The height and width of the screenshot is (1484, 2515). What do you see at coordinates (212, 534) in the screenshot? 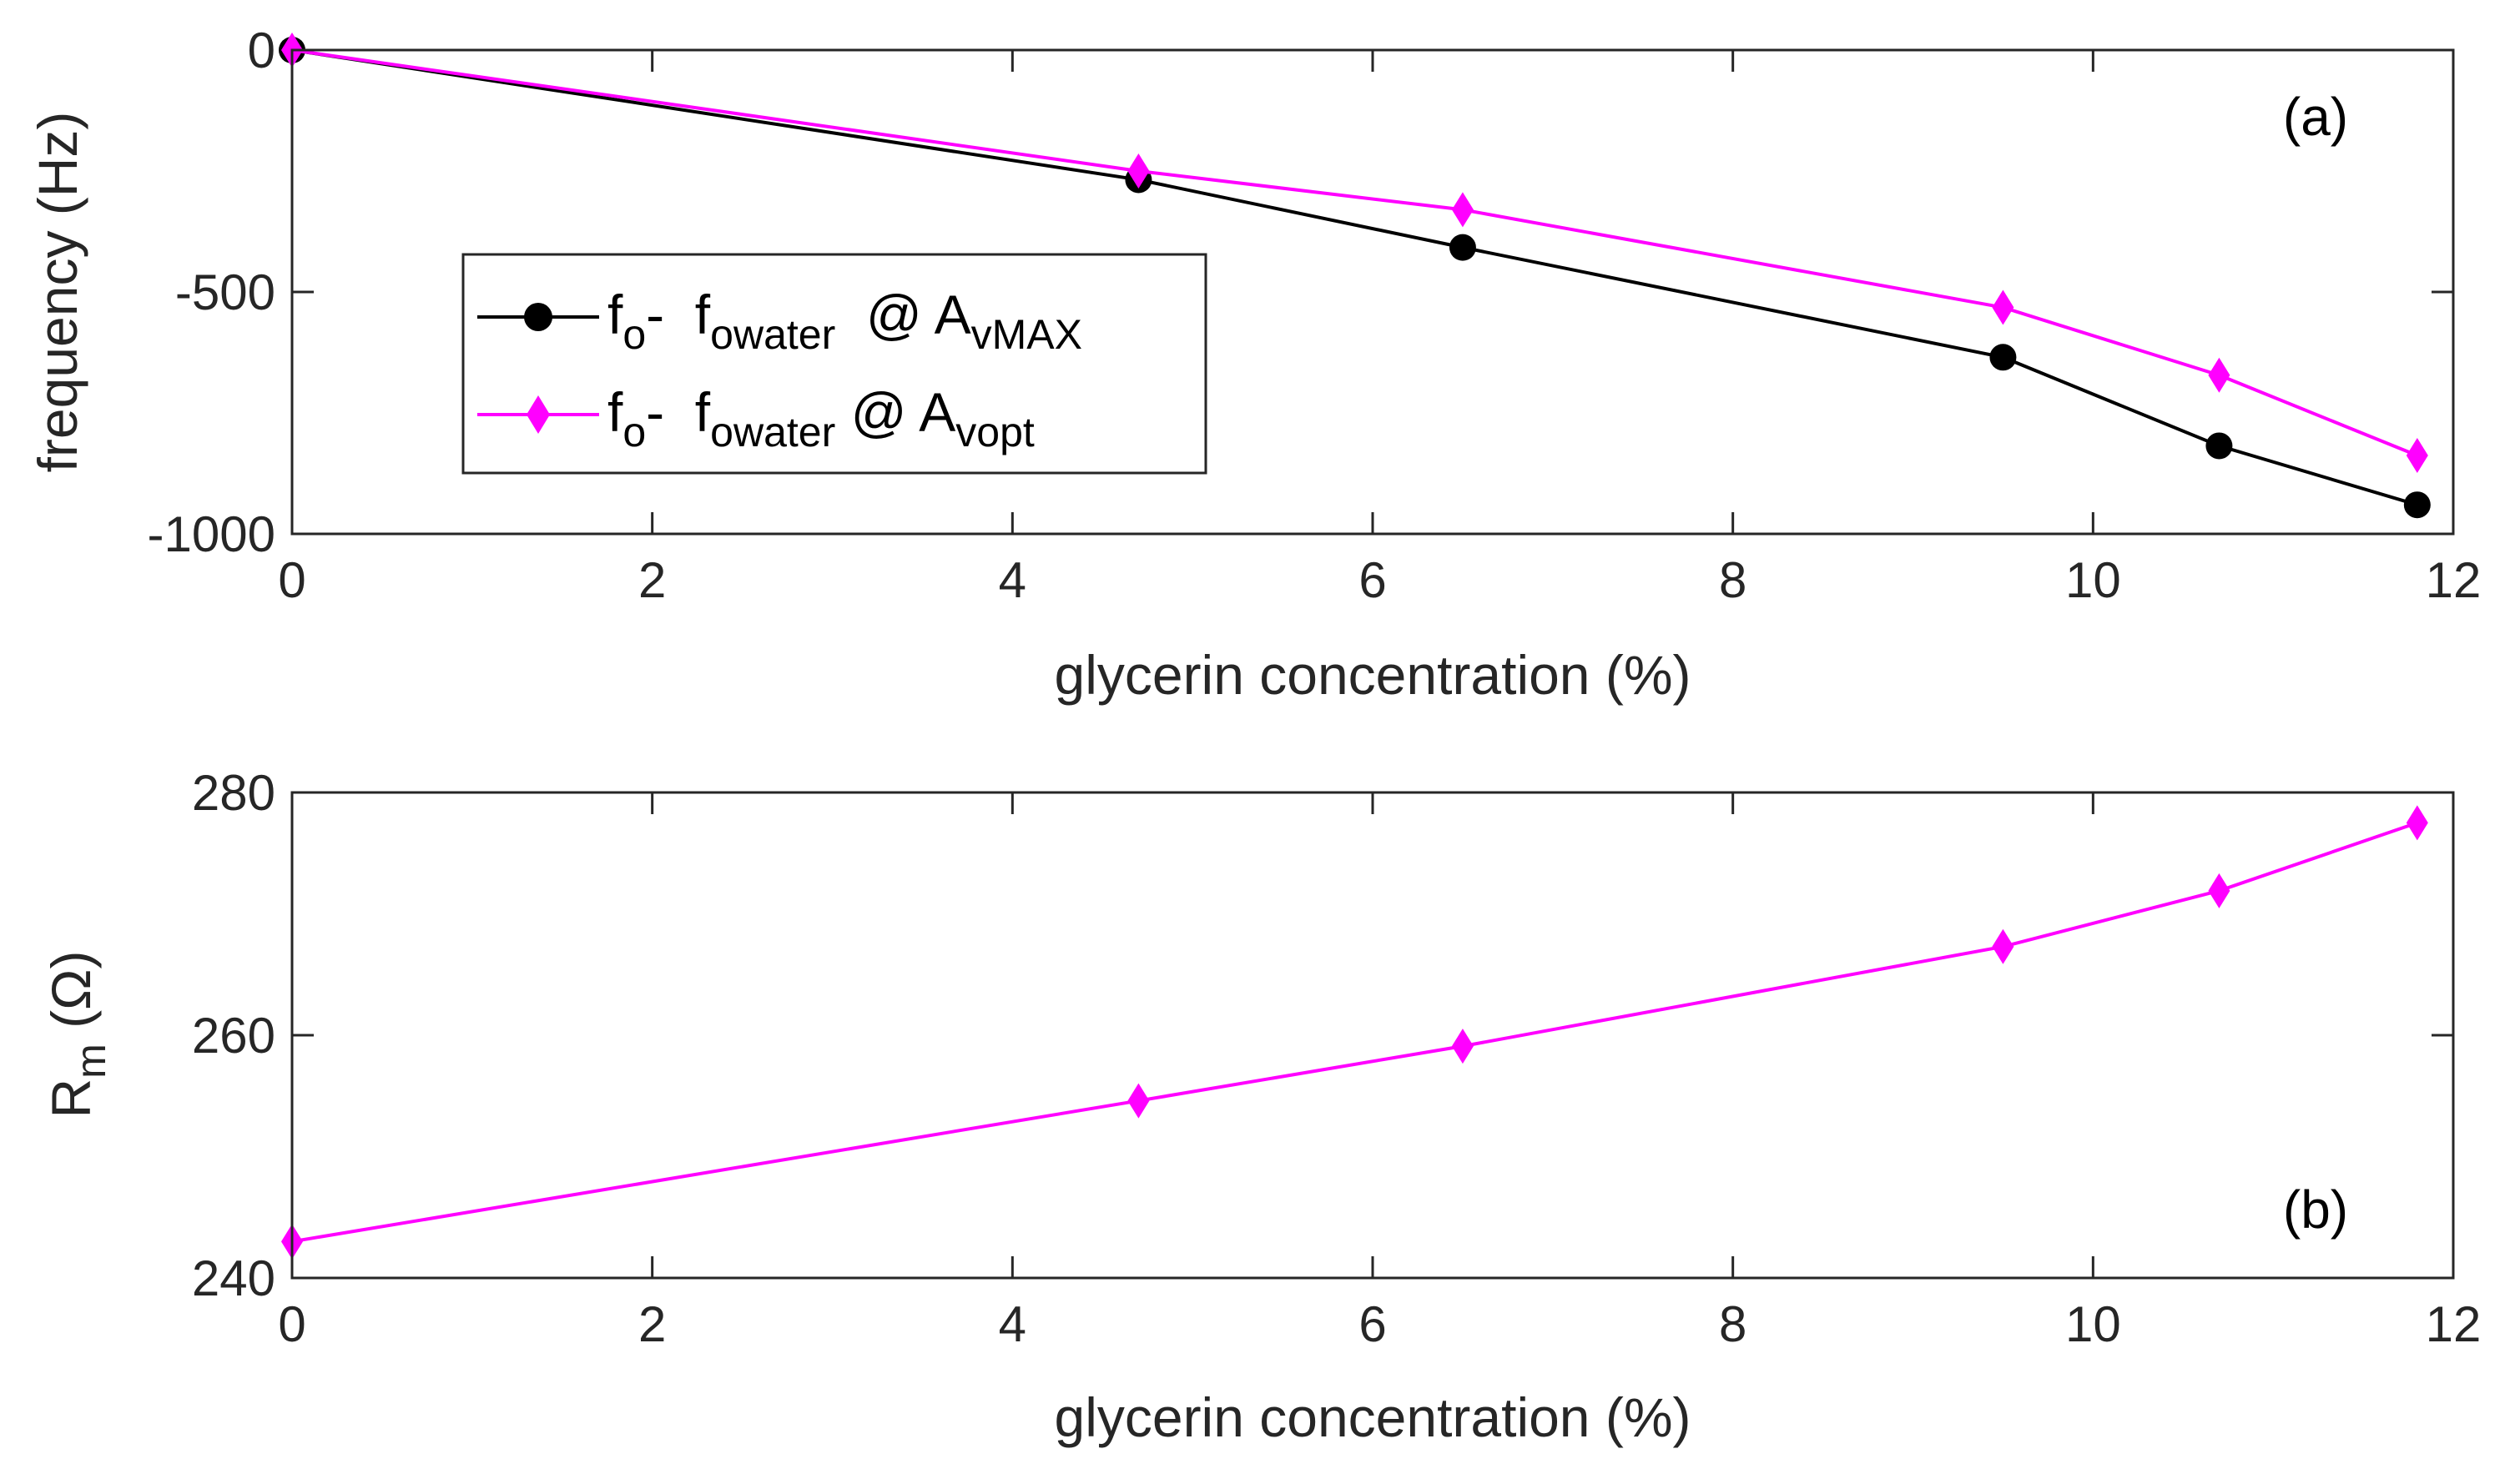
I see `panel-a-ytick-label: -1000` at bounding box center [212, 534].